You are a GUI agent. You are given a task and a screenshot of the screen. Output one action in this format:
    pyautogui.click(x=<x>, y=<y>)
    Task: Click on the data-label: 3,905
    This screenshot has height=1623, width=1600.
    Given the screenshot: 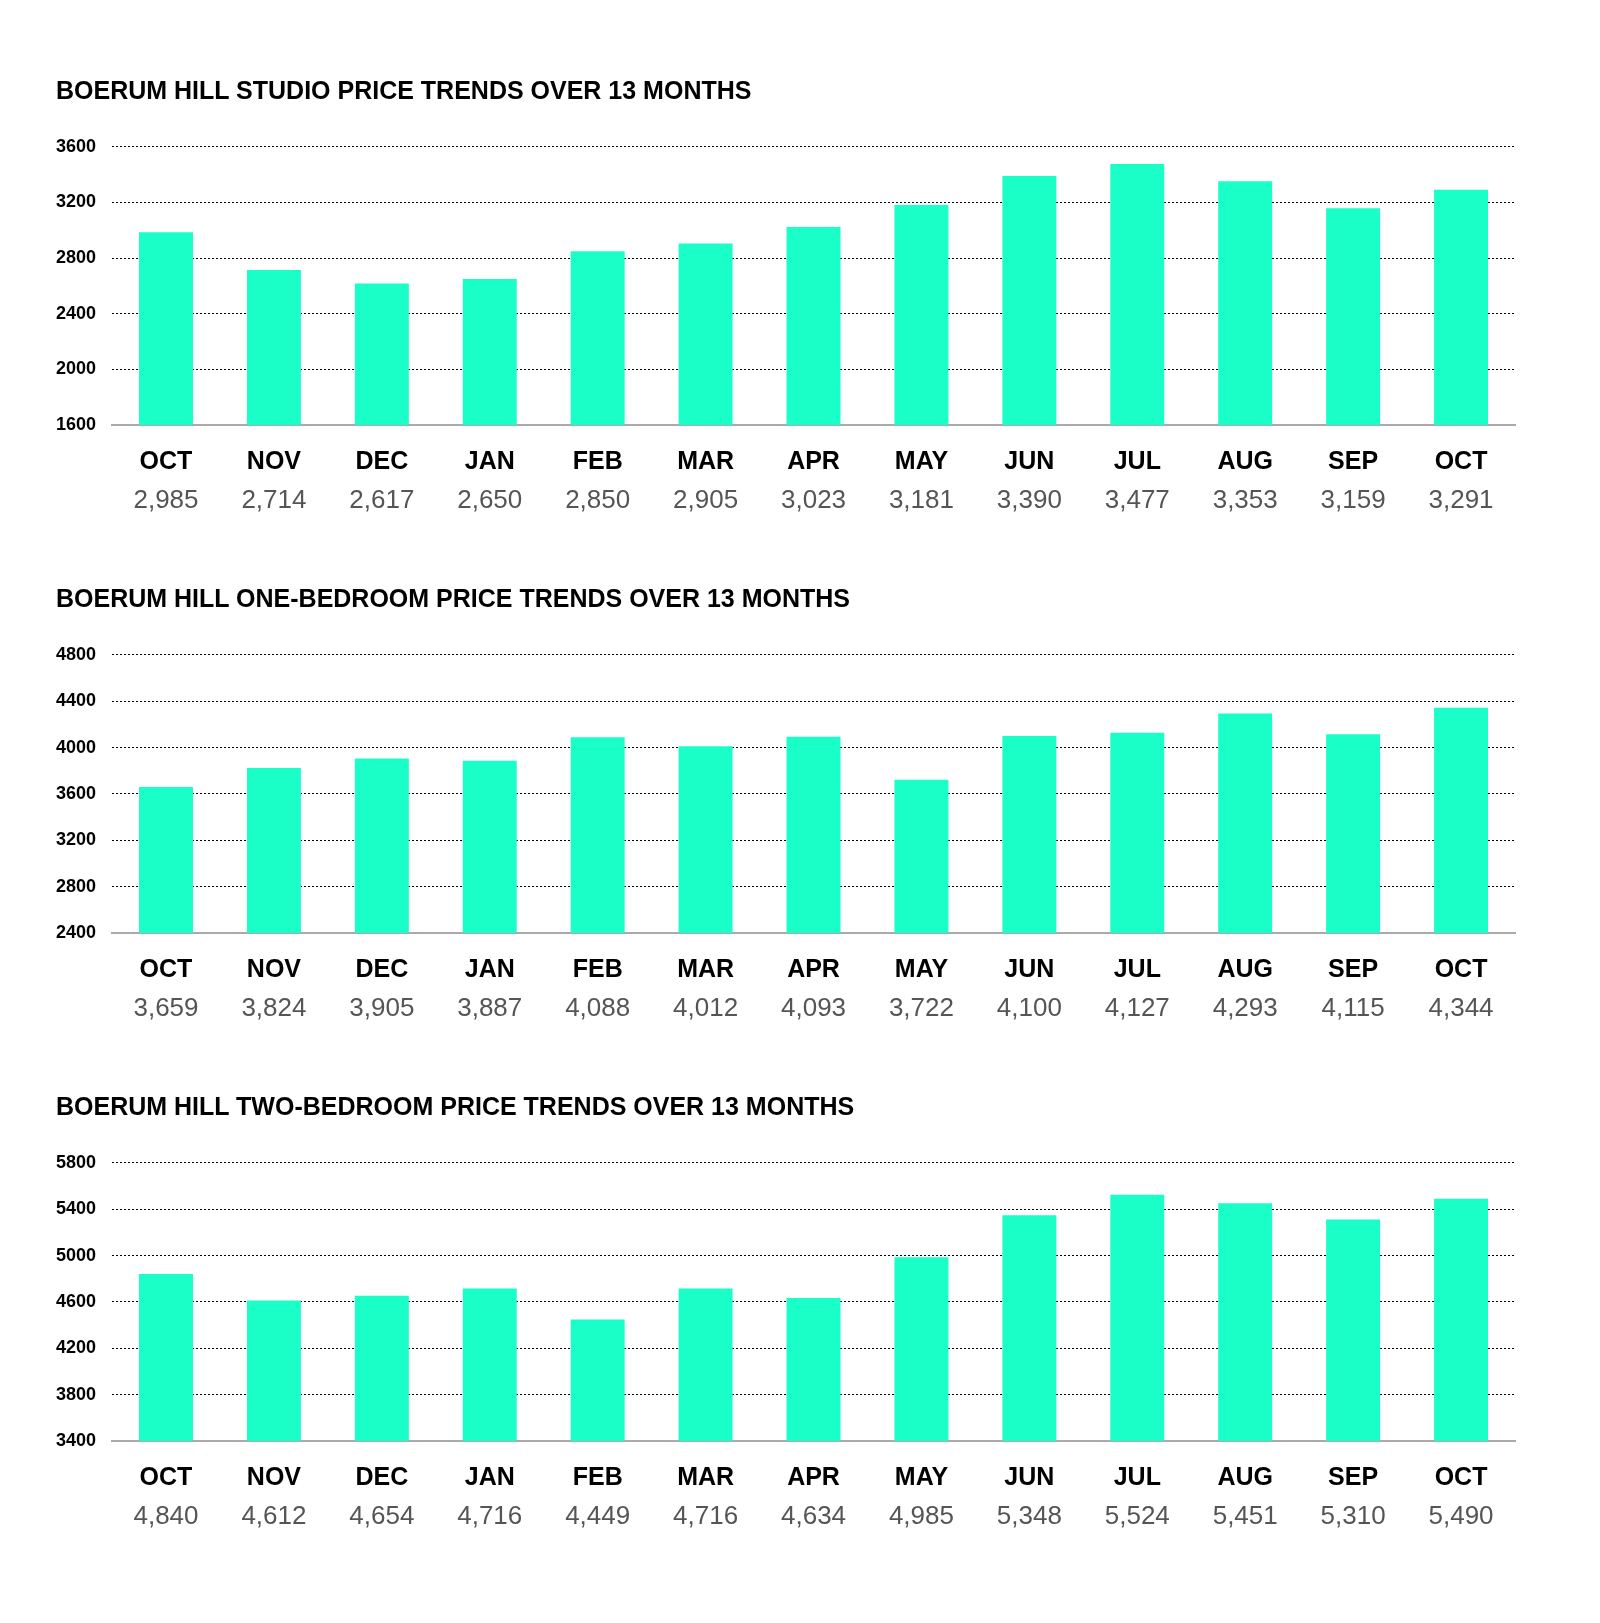 What is the action you would take?
    pyautogui.click(x=382, y=1007)
    